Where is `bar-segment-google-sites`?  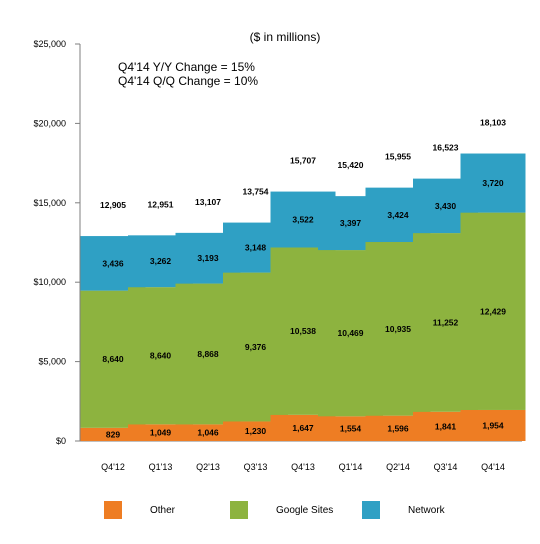
bar-segment-google-sites is located at coordinates (493, 311).